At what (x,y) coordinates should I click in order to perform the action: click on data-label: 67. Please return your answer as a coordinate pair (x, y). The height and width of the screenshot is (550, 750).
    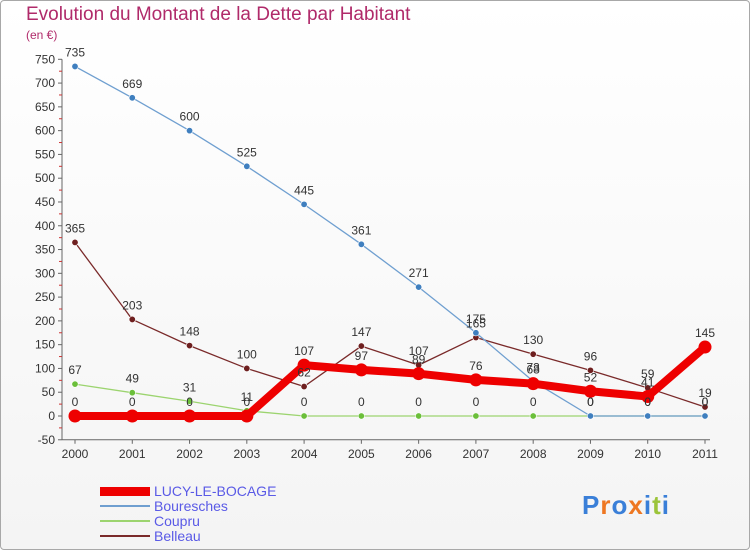
    Looking at the image, I should click on (75, 370).